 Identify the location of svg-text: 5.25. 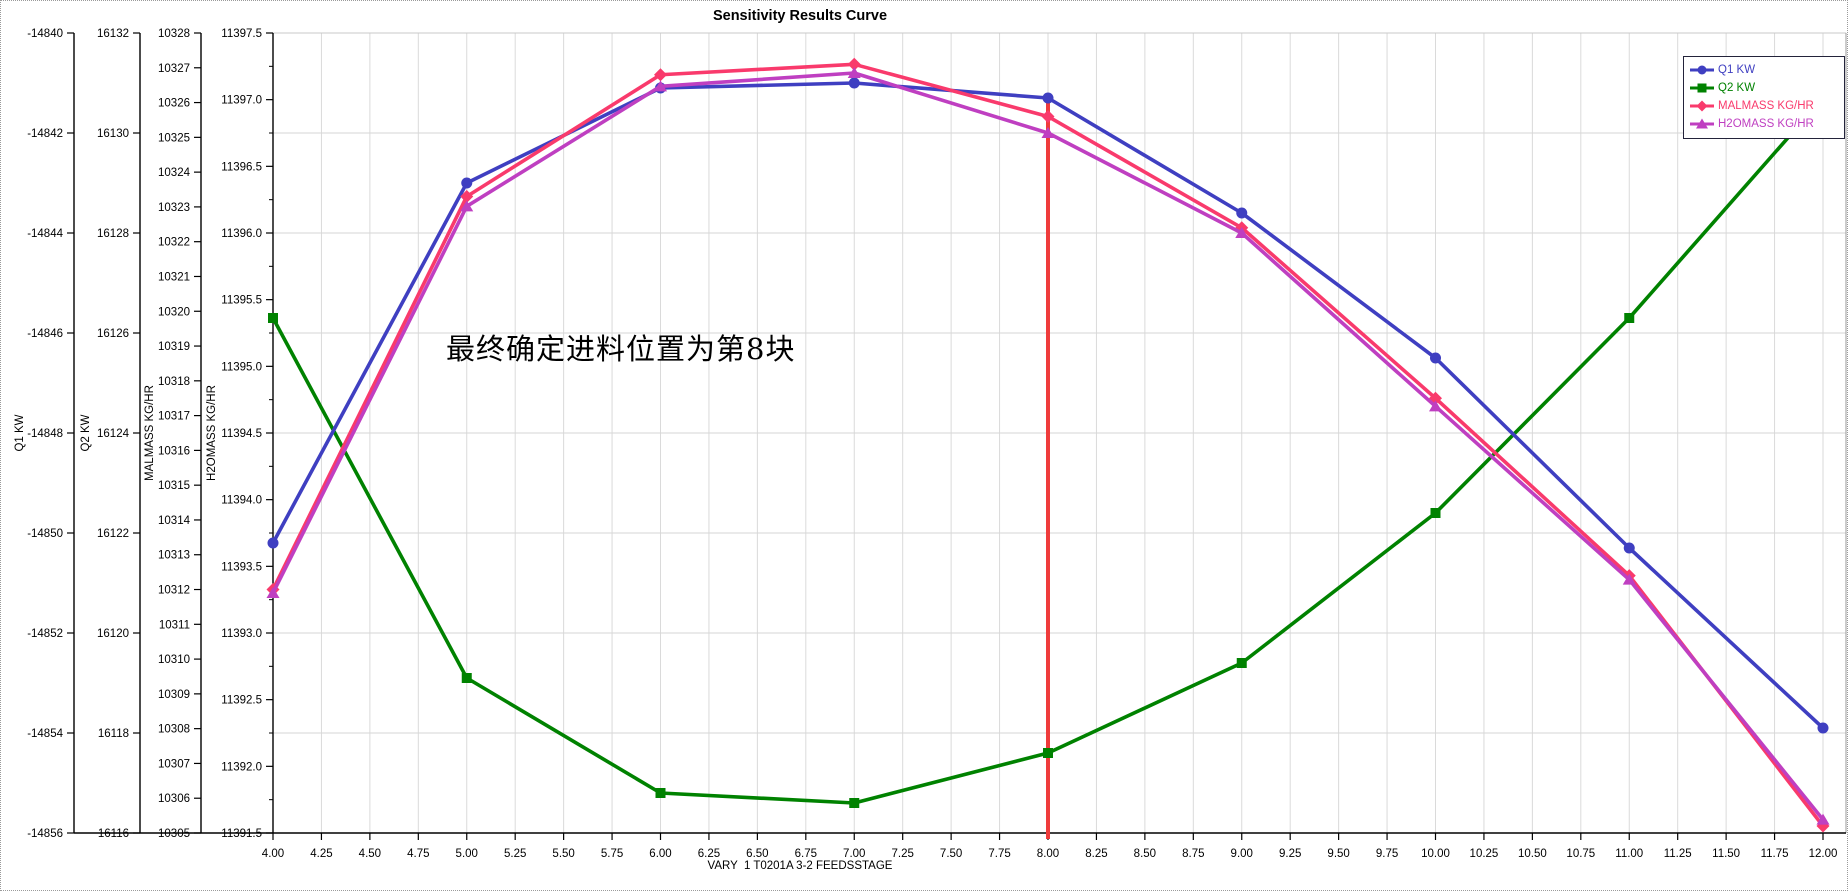
(515, 854).